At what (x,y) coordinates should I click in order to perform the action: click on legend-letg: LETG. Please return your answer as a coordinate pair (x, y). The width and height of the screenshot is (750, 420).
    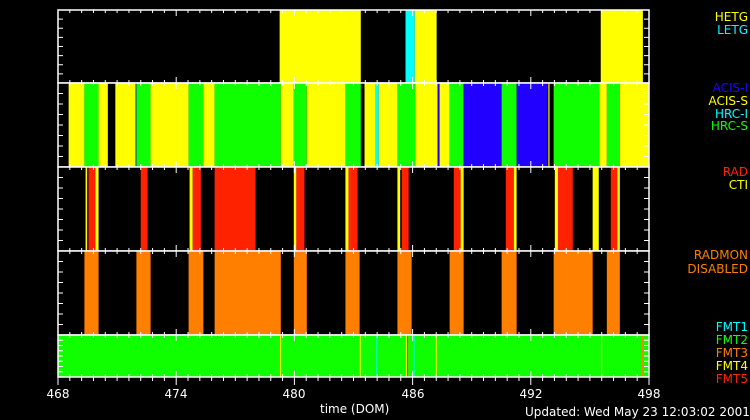
    Looking at the image, I should click on (732, 30).